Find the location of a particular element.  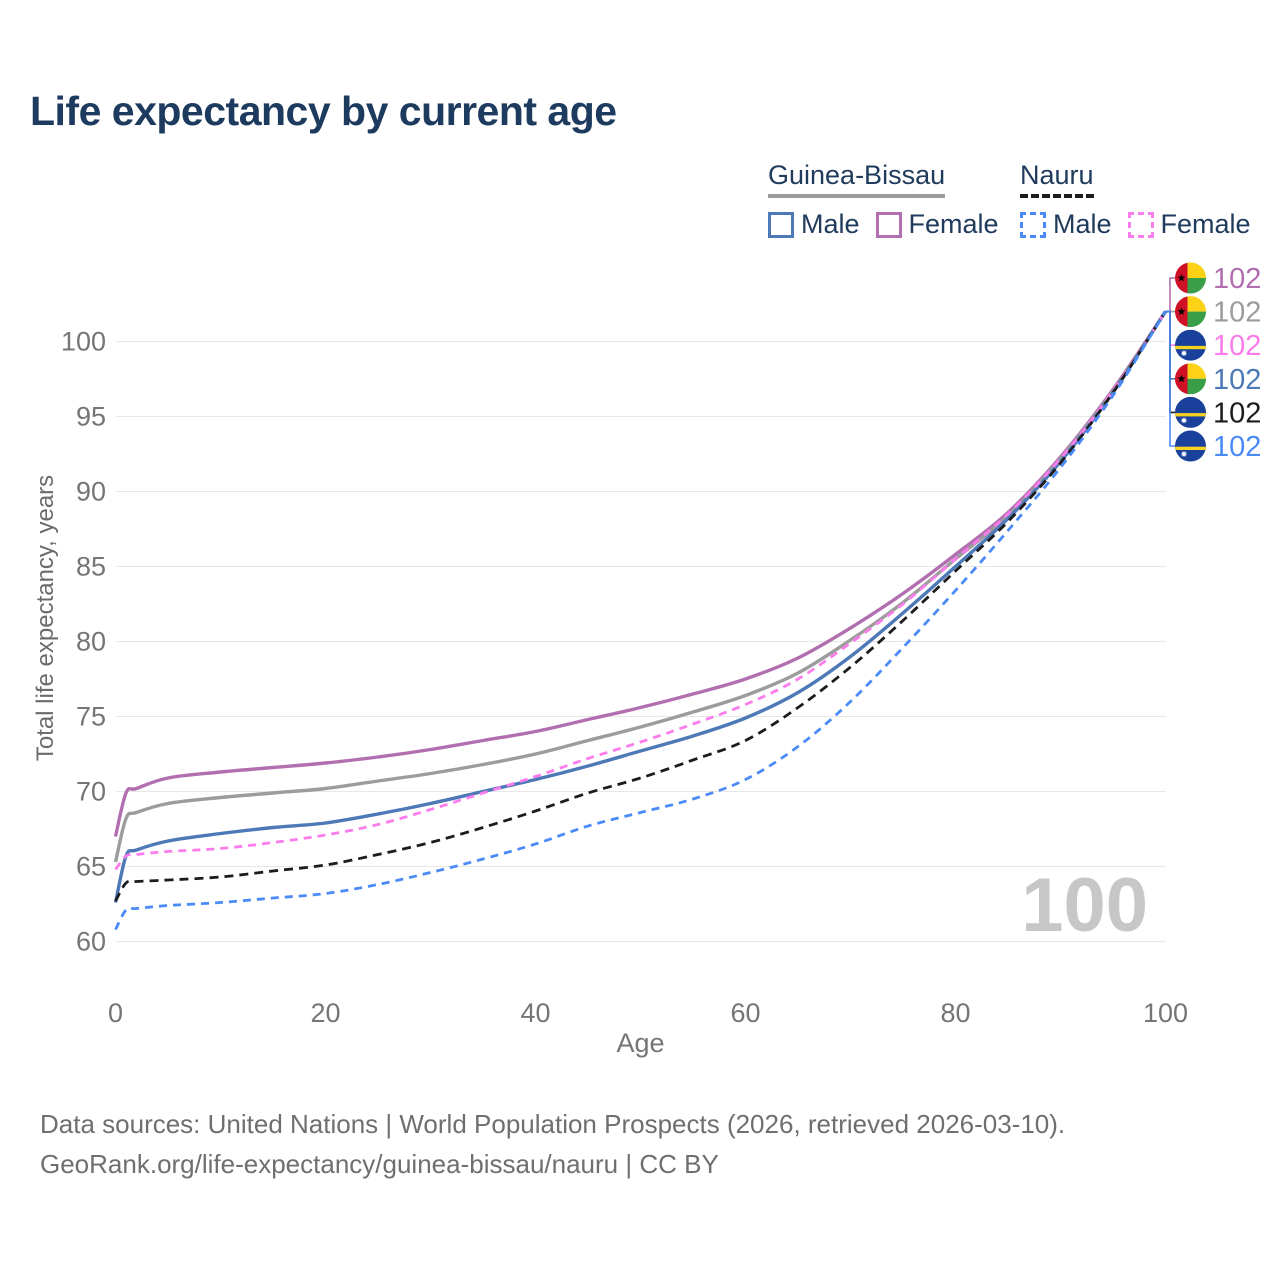

age-counter: 100 is located at coordinates (1084, 905).